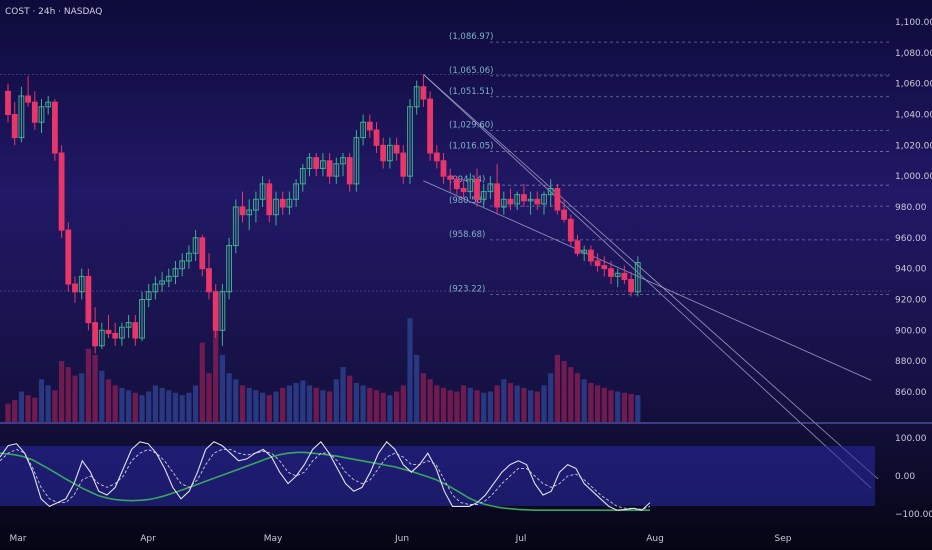  What do you see at coordinates (325, 481) in the screenshot?
I see `oscillator-long-line` at bounding box center [325, 481].